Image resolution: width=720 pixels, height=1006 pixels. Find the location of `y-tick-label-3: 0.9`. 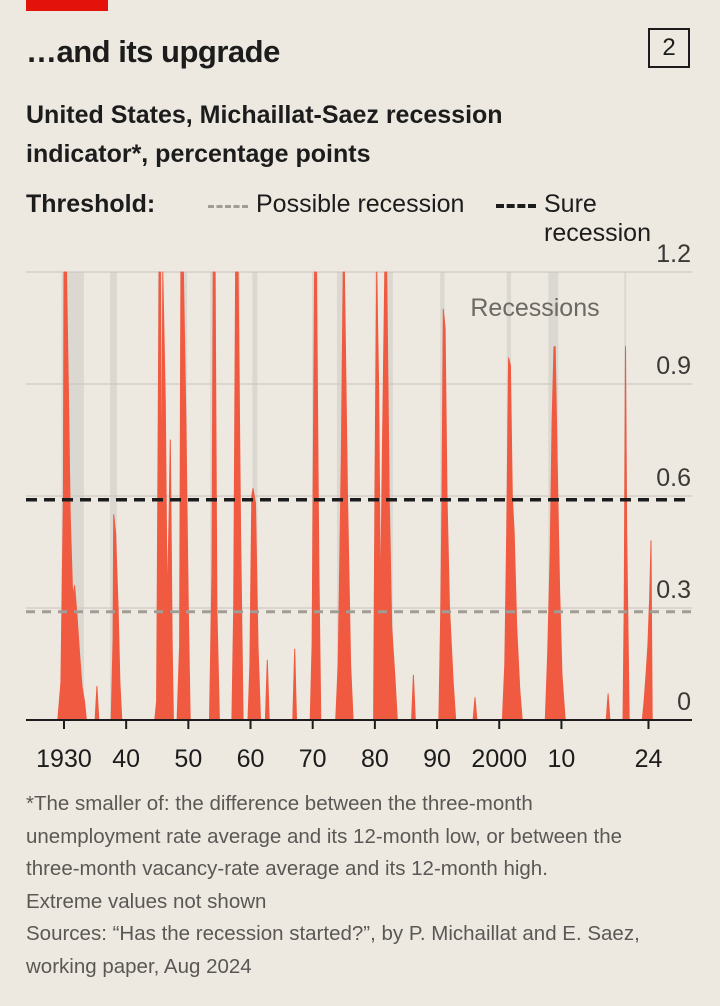

y-tick-label-3: 0.9 is located at coordinates (673, 366).